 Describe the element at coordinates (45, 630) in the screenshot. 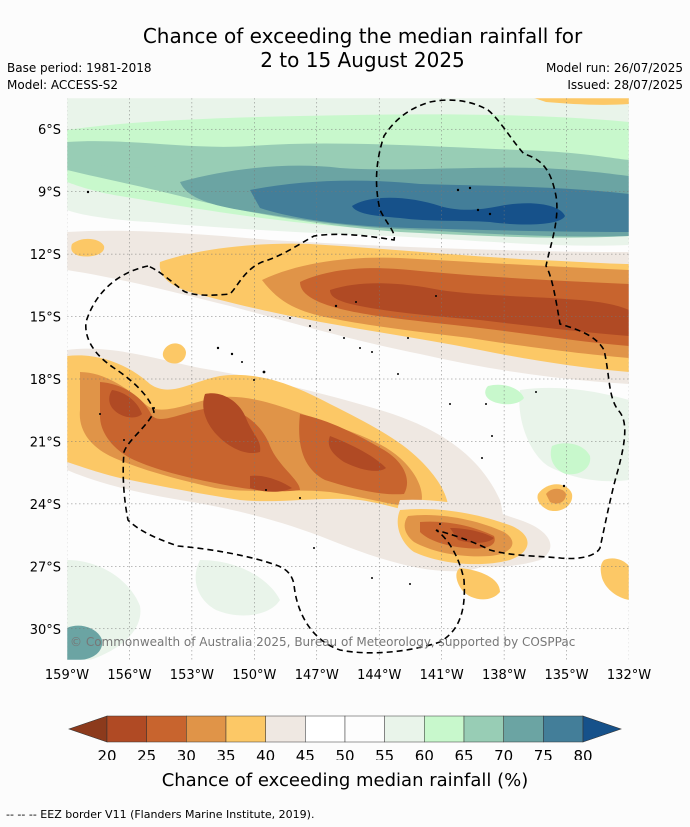

I see `lat-label: 30°S` at that location.